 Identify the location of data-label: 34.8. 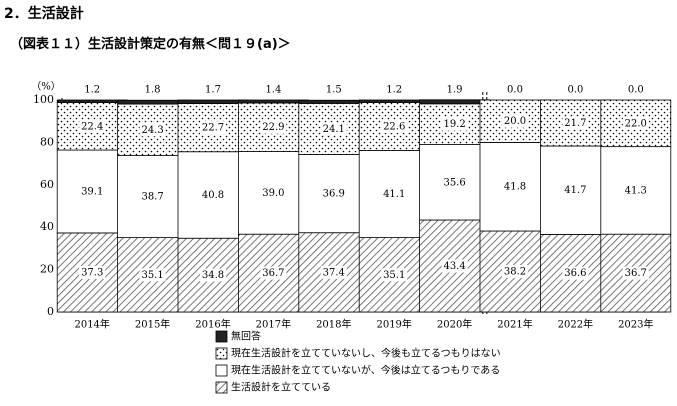
(213, 275).